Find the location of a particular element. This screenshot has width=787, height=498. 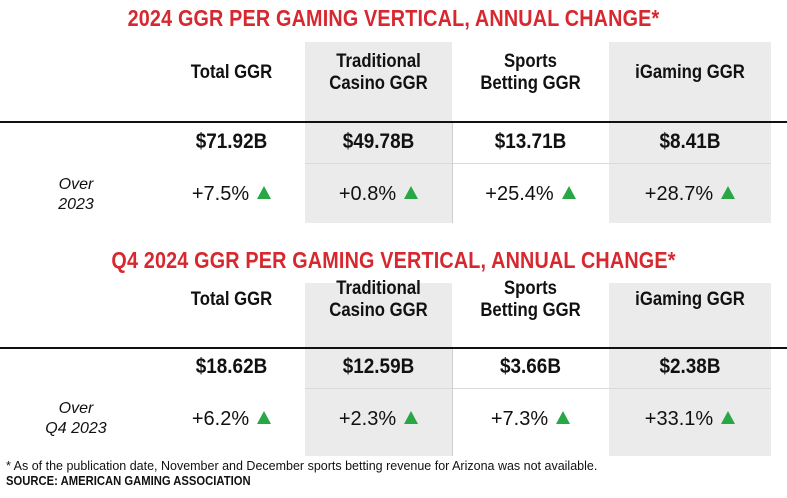

change-value: +0.8% is located at coordinates (367, 194).